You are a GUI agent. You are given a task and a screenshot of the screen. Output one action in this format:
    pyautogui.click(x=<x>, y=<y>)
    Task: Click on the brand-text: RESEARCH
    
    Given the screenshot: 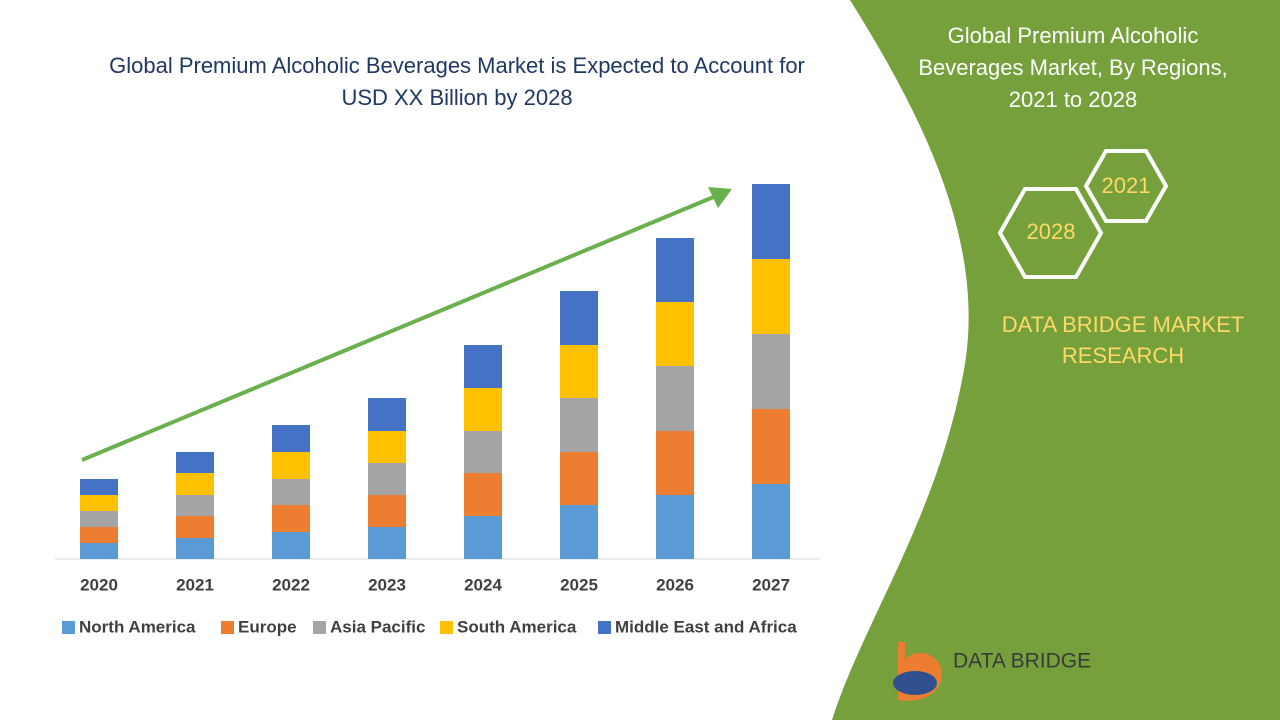 What is the action you would take?
    pyautogui.click(x=1123, y=355)
    